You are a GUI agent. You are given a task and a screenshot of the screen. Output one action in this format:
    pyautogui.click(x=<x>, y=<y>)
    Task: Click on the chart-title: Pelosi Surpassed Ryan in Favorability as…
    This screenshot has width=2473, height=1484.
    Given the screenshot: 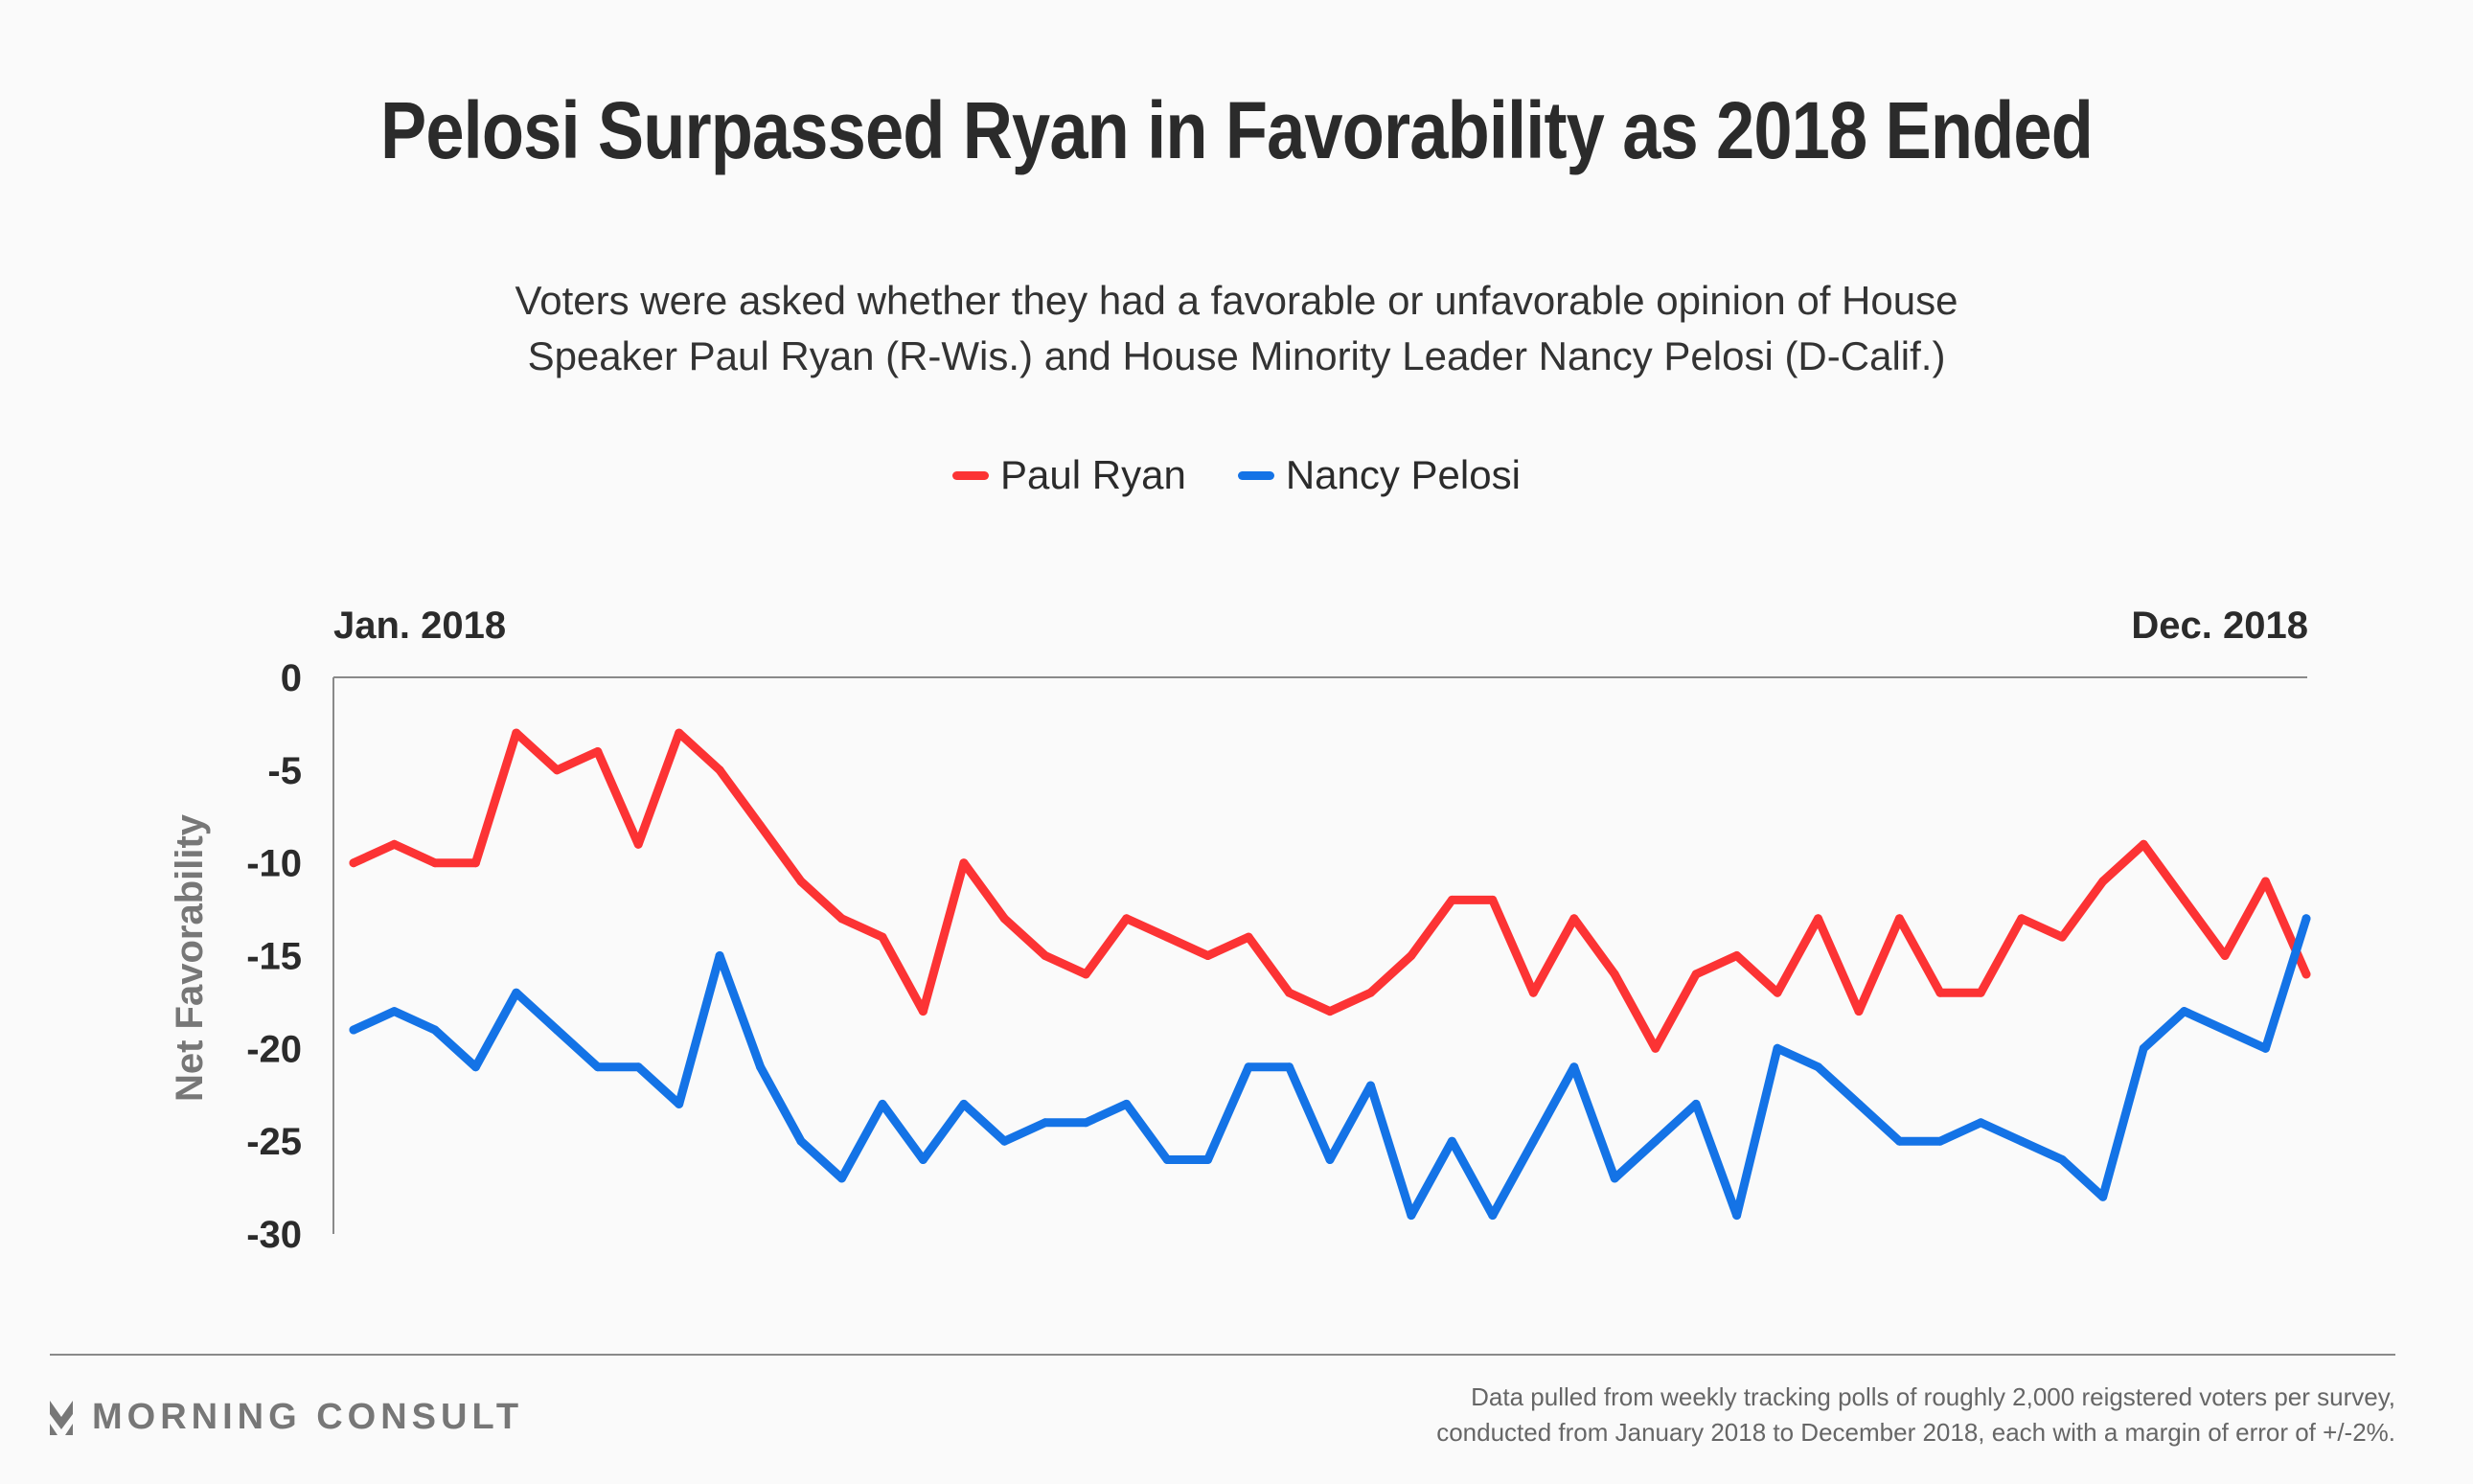 What is the action you would take?
    pyautogui.click(x=1237, y=130)
    